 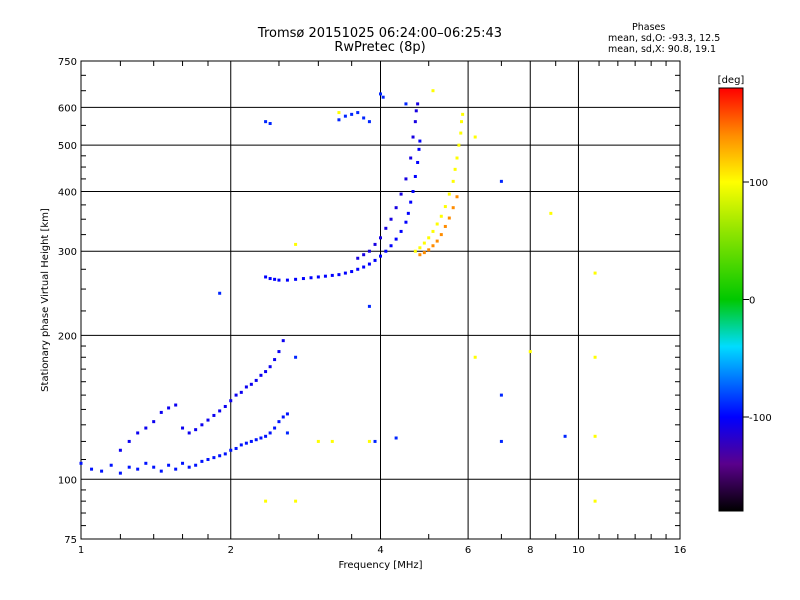 What do you see at coordinates (731, 80) in the screenshot?
I see `colorbar-label: [deg]` at bounding box center [731, 80].